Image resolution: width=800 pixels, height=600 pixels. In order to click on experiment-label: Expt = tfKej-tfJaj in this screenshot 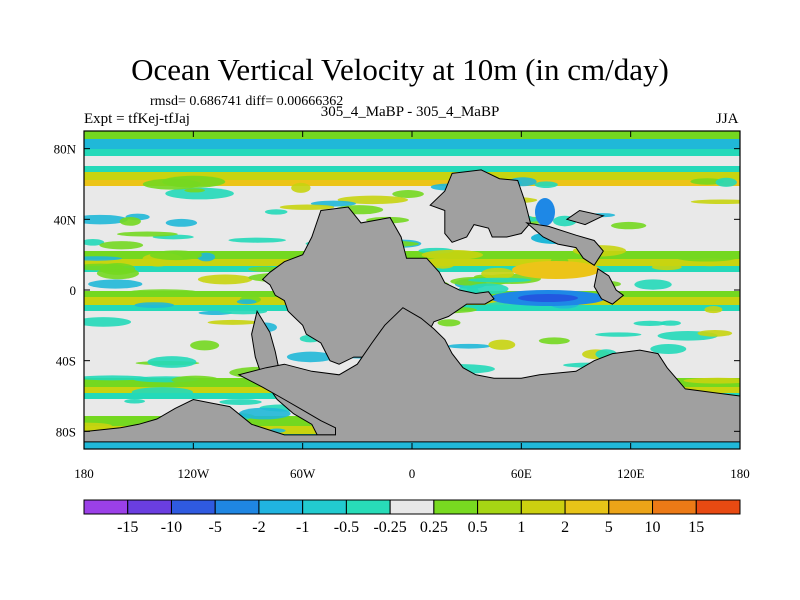, I will do `click(137, 119)`.